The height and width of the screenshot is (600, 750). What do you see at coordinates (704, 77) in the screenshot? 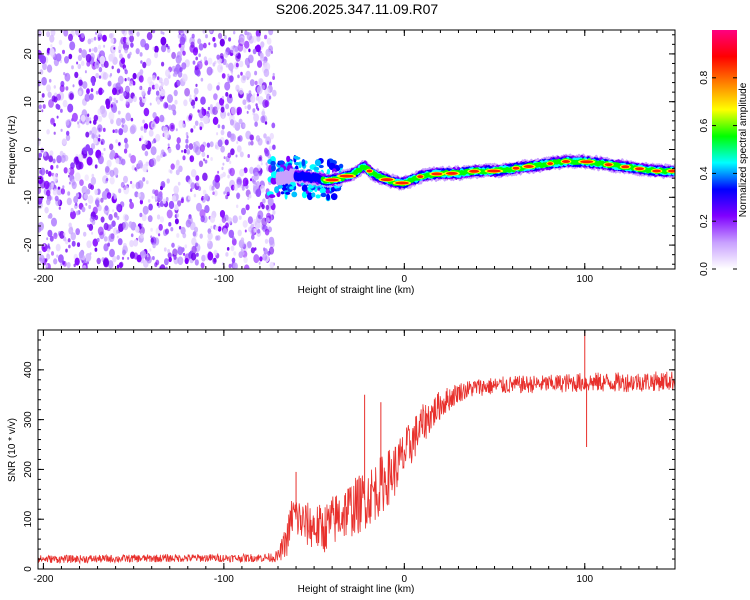
I see `colorbar-tick-label: 0.8` at bounding box center [704, 77].